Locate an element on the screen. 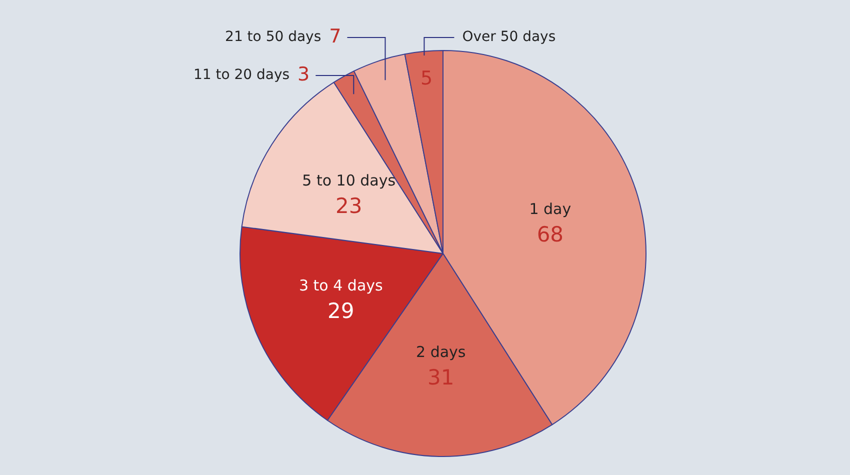 This screenshot has width=850, height=475. data-label: 29 is located at coordinates (341, 311).